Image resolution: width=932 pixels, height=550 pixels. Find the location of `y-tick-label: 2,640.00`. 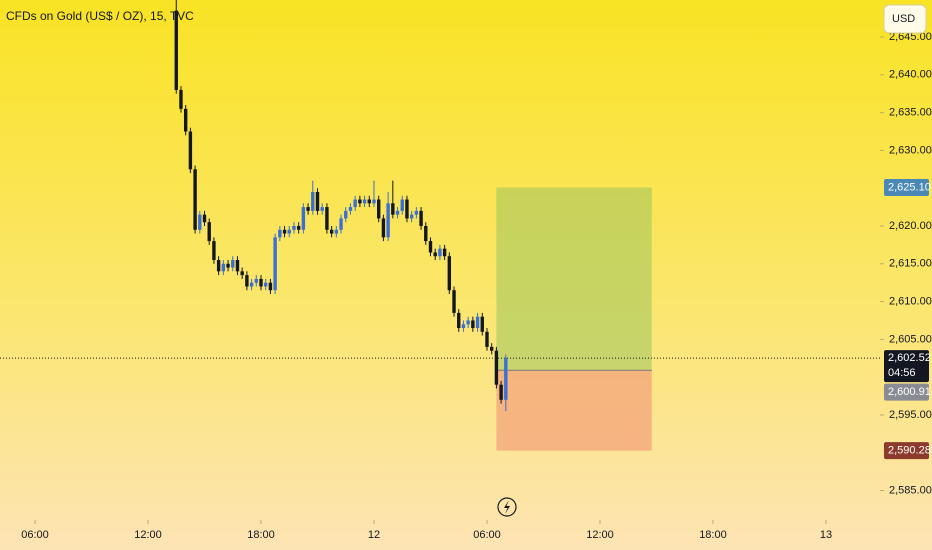

y-tick-label: 2,640.00 is located at coordinates (910, 75).